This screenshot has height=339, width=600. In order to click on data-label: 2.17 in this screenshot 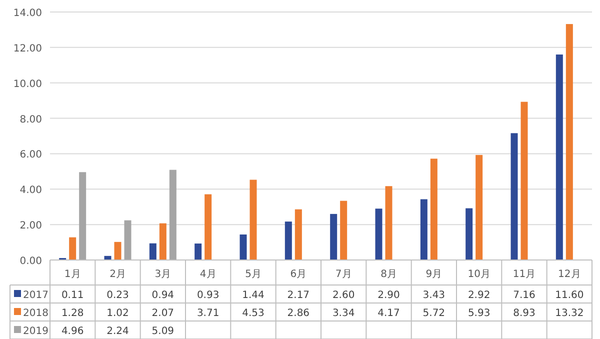, I will do `click(298, 295)`.